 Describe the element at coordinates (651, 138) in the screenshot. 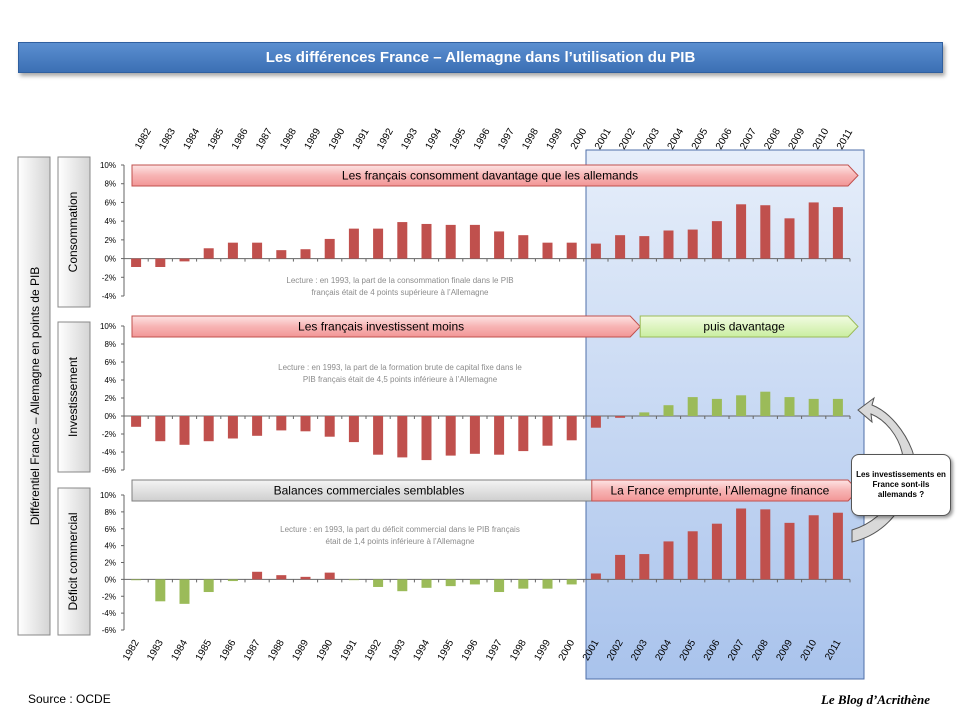

I see `x-tick-label: 2003` at that location.